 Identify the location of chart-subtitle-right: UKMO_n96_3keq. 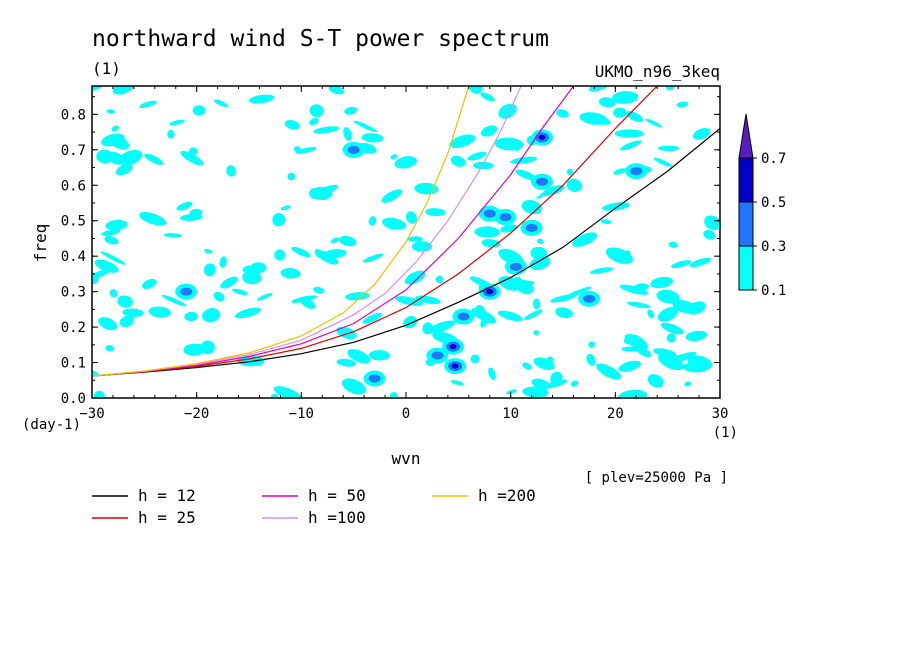
(657, 71).